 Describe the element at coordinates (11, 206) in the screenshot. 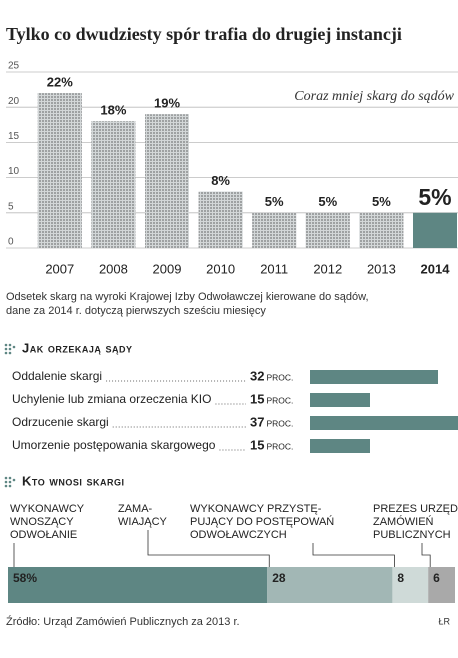

I see `y-tick-label: 5` at that location.